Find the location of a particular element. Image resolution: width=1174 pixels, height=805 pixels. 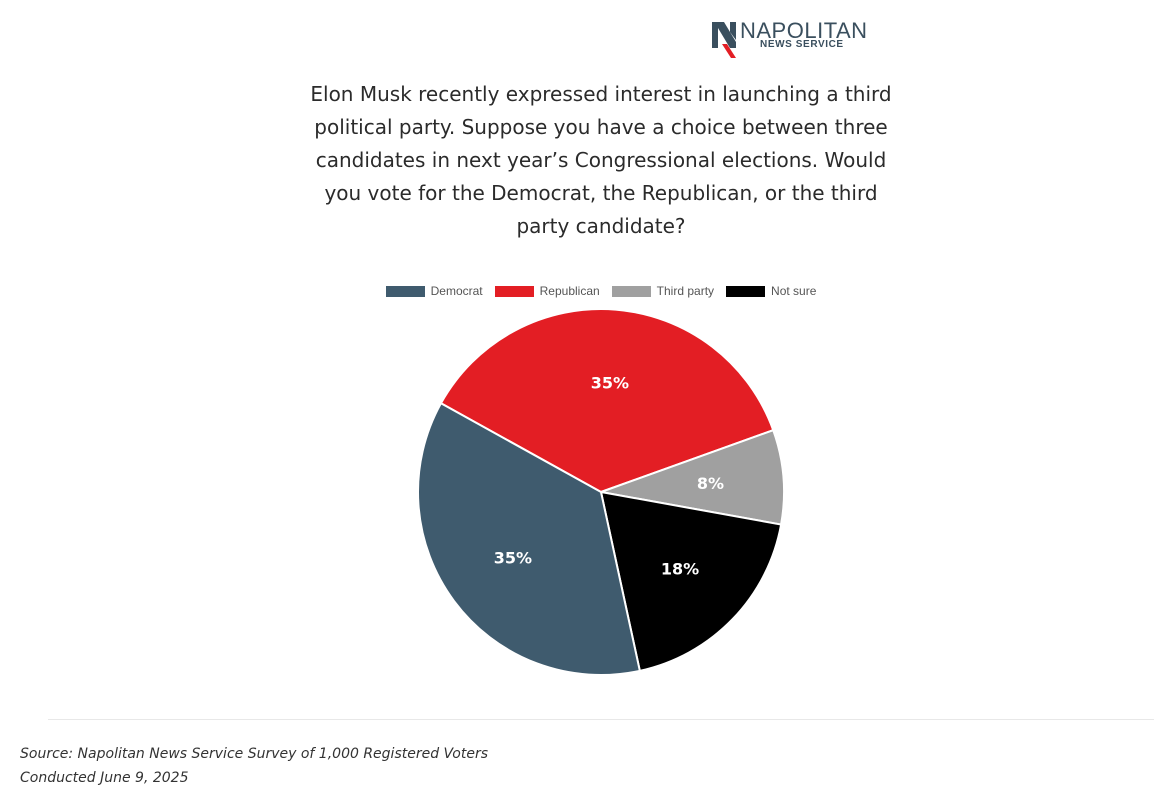

legend-swatch-not-sure is located at coordinates (746, 291).